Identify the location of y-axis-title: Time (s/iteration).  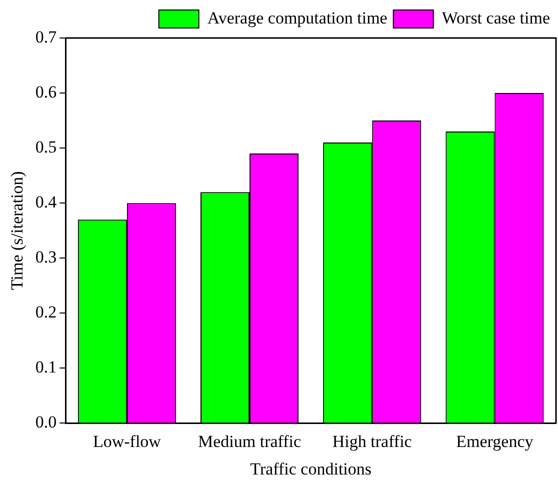
(17, 230).